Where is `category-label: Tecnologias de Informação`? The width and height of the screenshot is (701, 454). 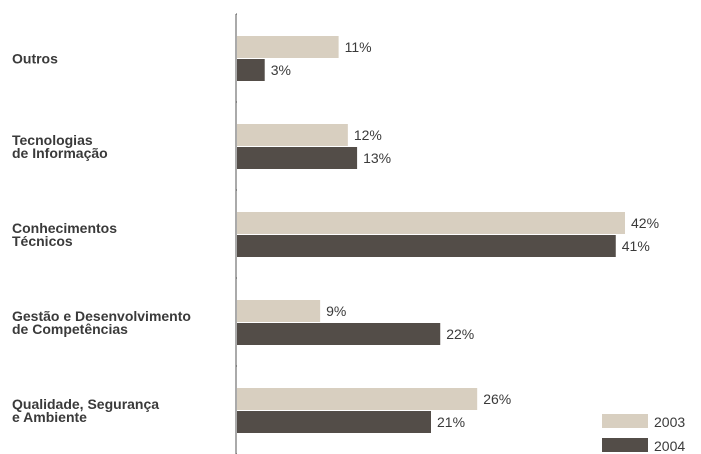
category-label: Tecnologias de Informação is located at coordinates (60, 146).